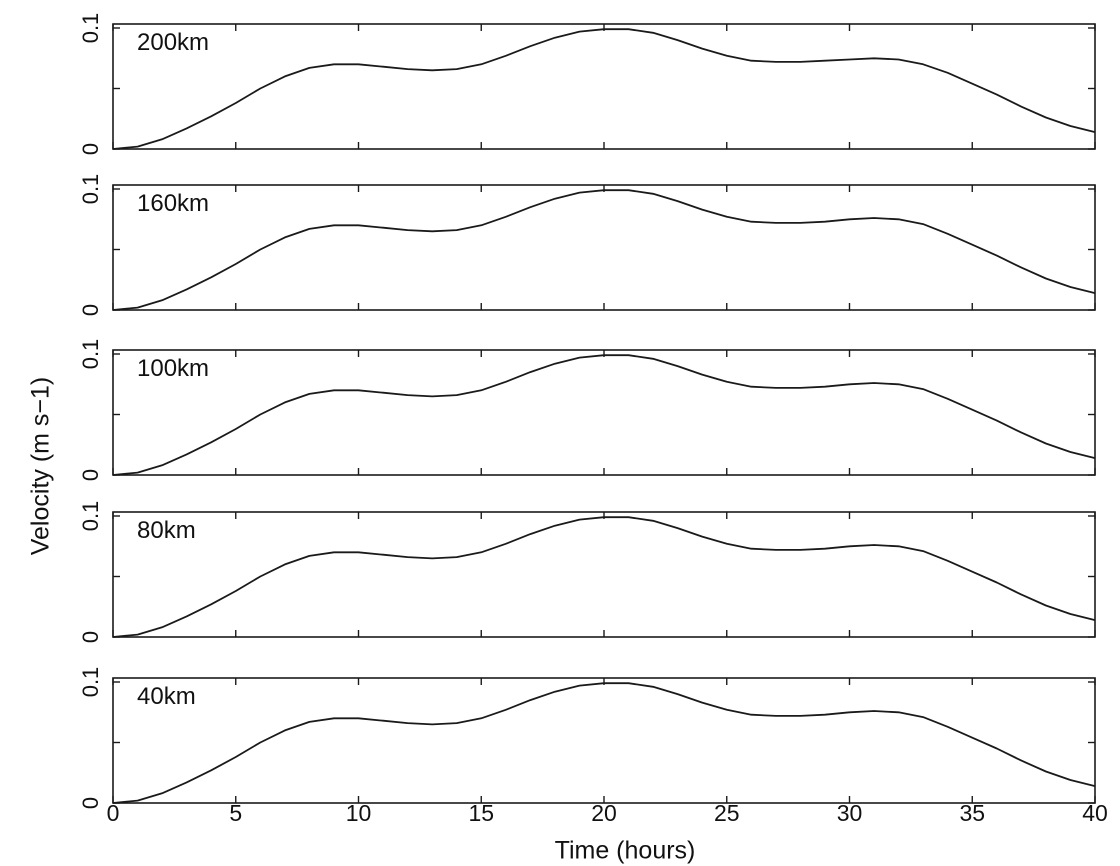 The height and width of the screenshot is (866, 1120). What do you see at coordinates (604, 813) in the screenshot?
I see `x-tick-label: 20` at bounding box center [604, 813].